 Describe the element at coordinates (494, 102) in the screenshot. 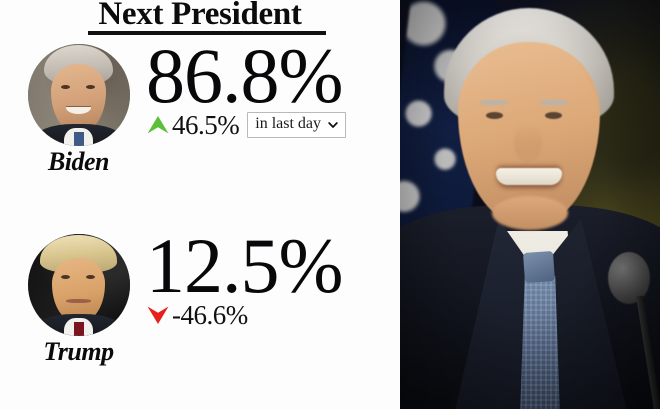

I see `photo-eyebrow-left` at that location.